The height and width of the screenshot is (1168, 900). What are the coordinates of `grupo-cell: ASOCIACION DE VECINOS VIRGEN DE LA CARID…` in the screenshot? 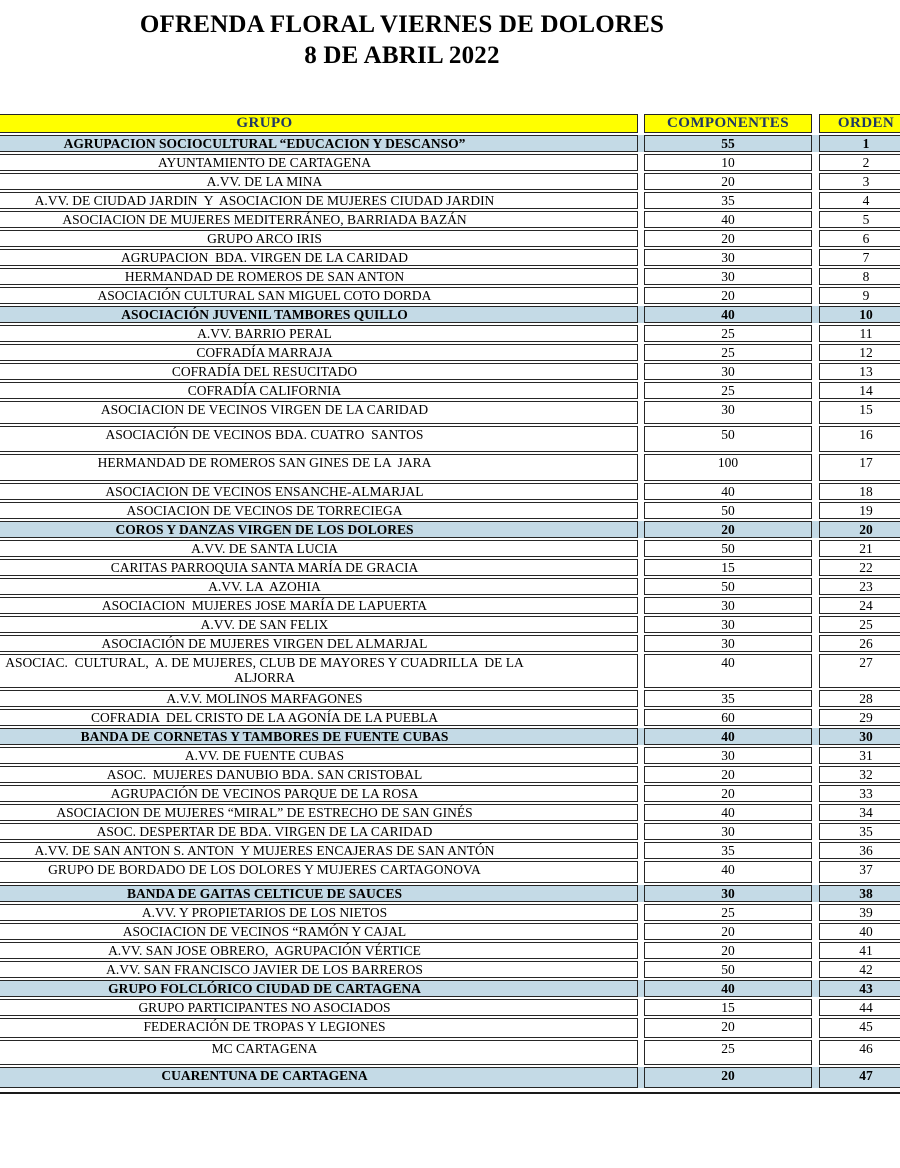 It's located at (319, 412).